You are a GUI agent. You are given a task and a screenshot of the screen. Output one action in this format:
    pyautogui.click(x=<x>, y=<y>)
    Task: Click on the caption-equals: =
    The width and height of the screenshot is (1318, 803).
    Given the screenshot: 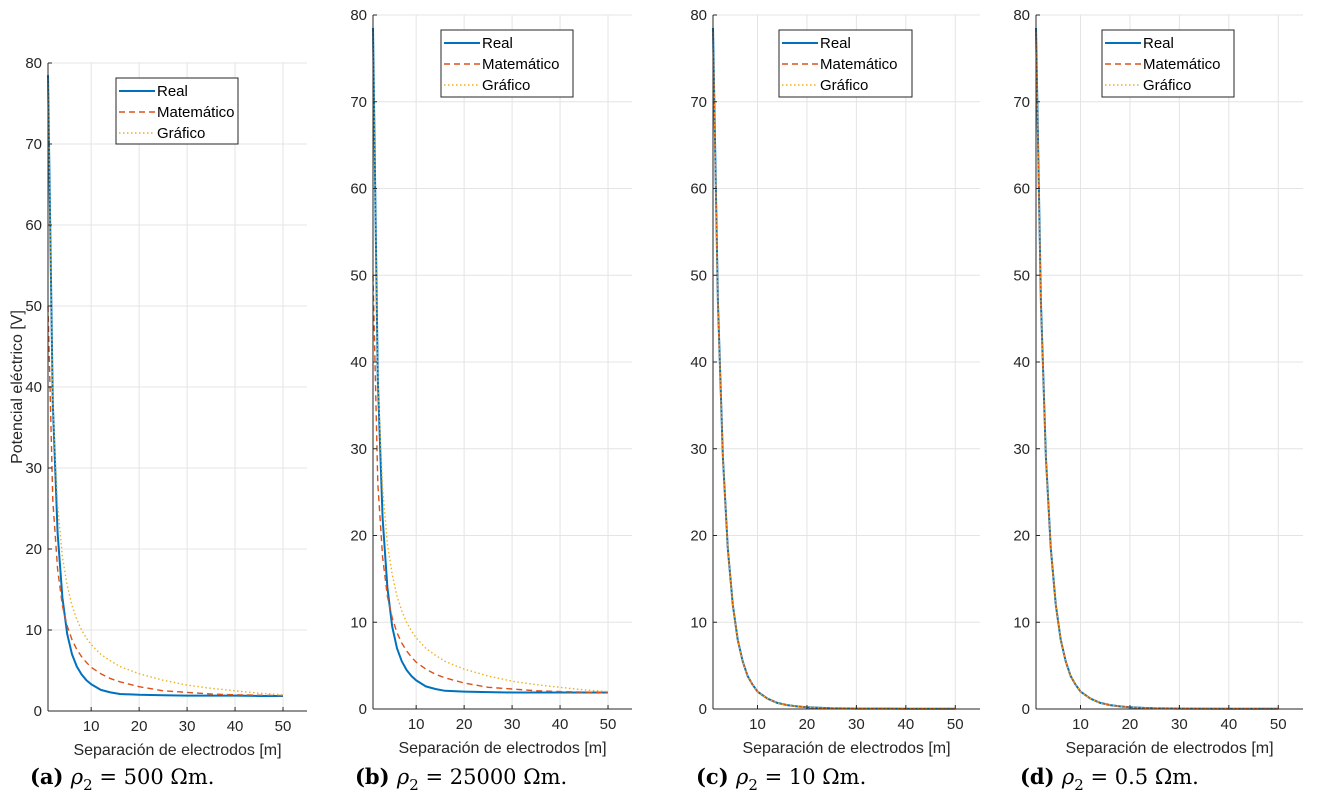 What is the action you would take?
    pyautogui.click(x=434, y=777)
    